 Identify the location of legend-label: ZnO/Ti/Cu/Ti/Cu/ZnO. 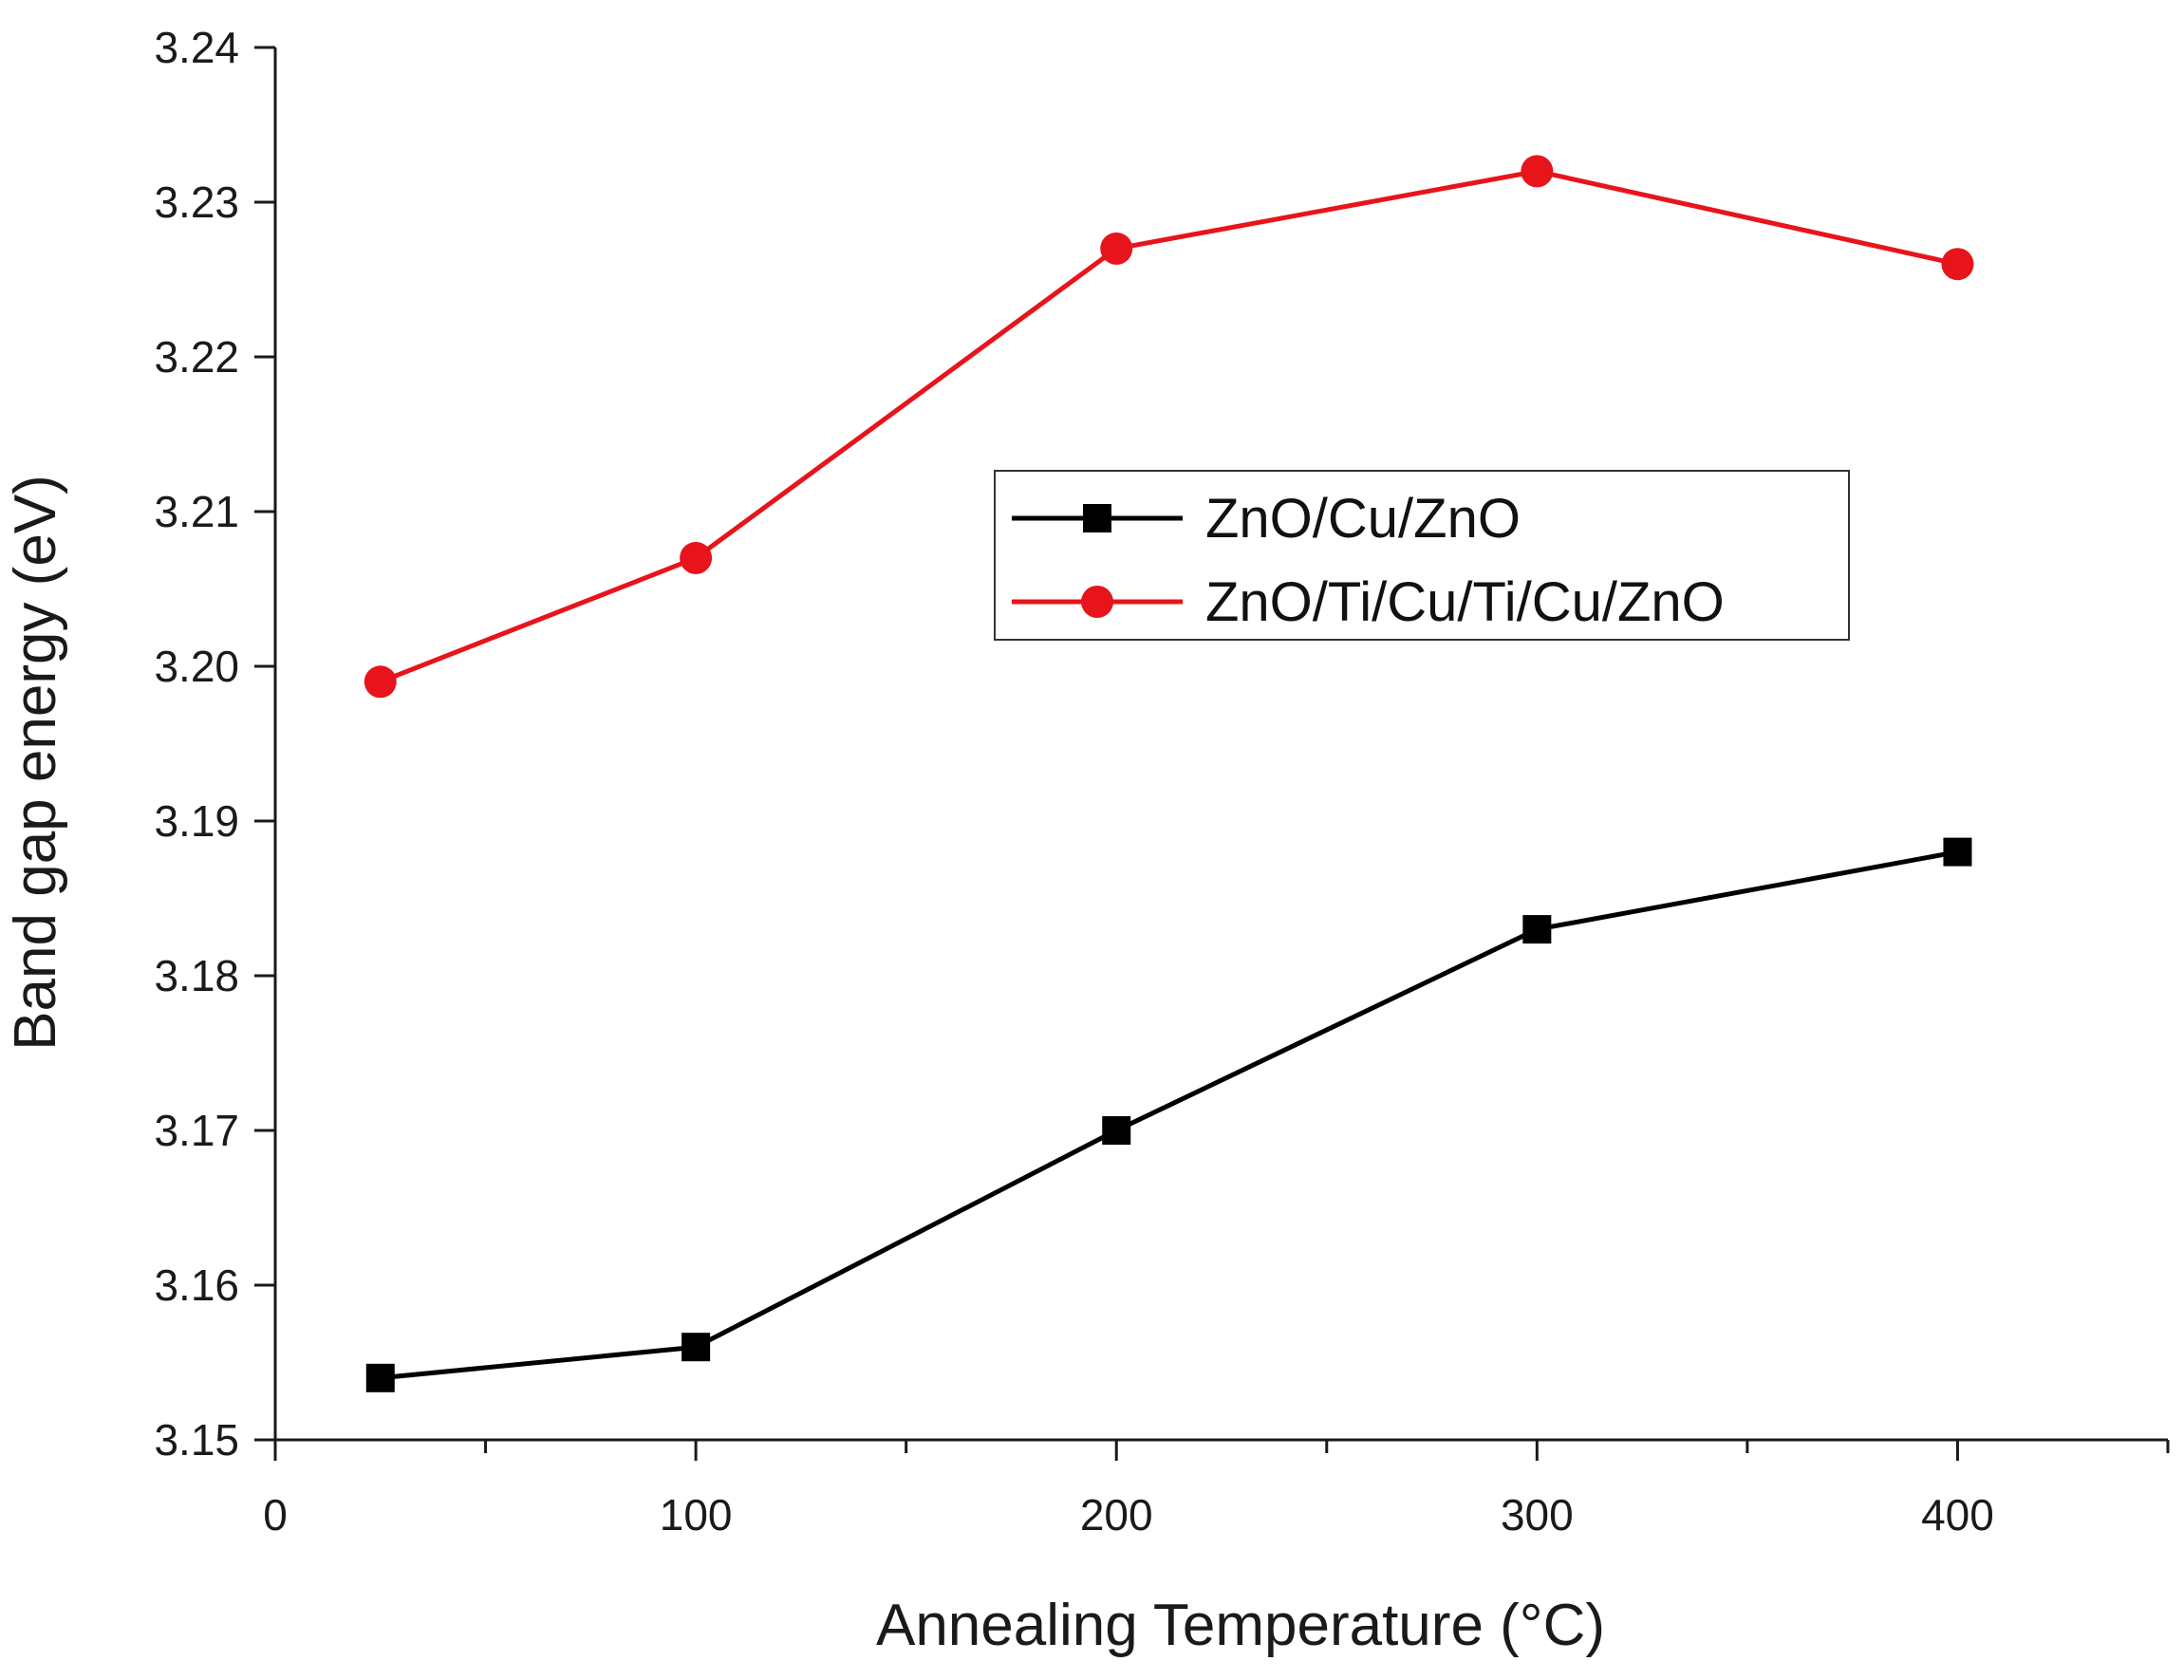
(1465, 602).